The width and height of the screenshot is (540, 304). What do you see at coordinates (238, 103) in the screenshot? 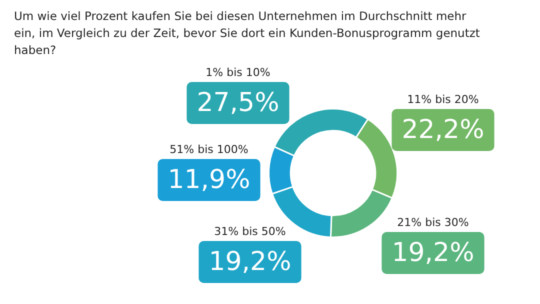
I see `data-label: 27,5%` at bounding box center [238, 103].